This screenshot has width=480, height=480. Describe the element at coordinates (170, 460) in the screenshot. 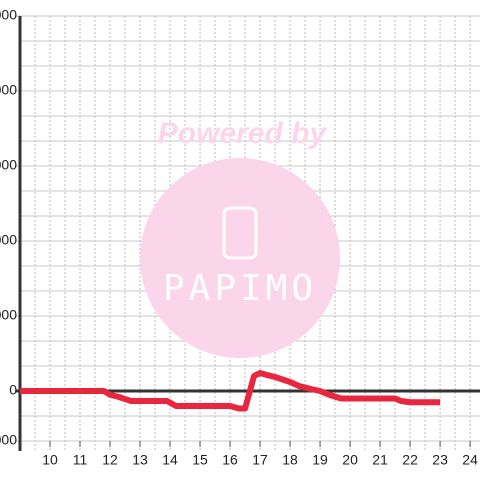

I see `x-tick-label: 14` at that location.